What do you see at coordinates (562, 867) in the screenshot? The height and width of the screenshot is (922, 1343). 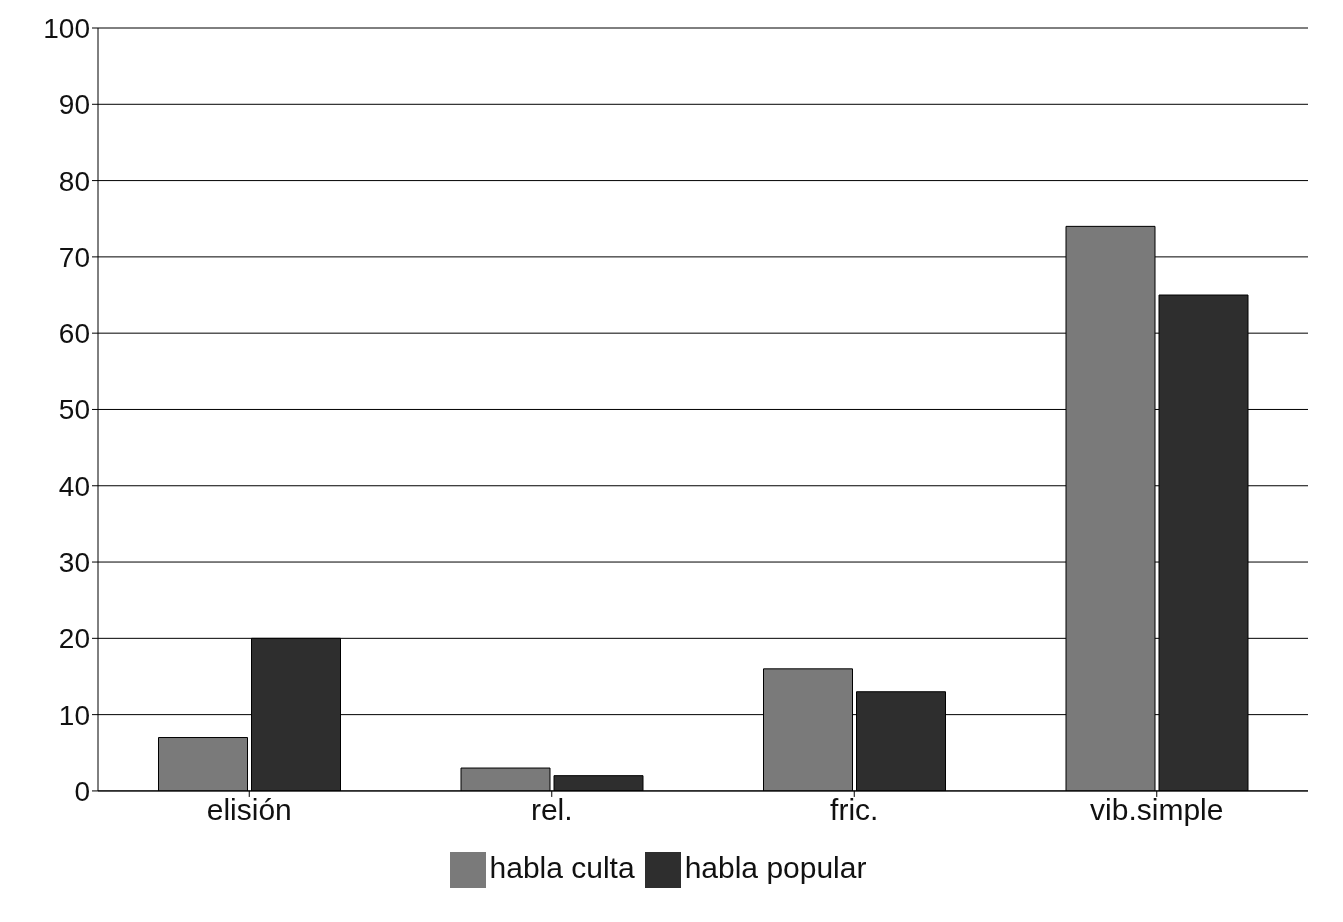 I see `legend-label: habla culta` at bounding box center [562, 867].